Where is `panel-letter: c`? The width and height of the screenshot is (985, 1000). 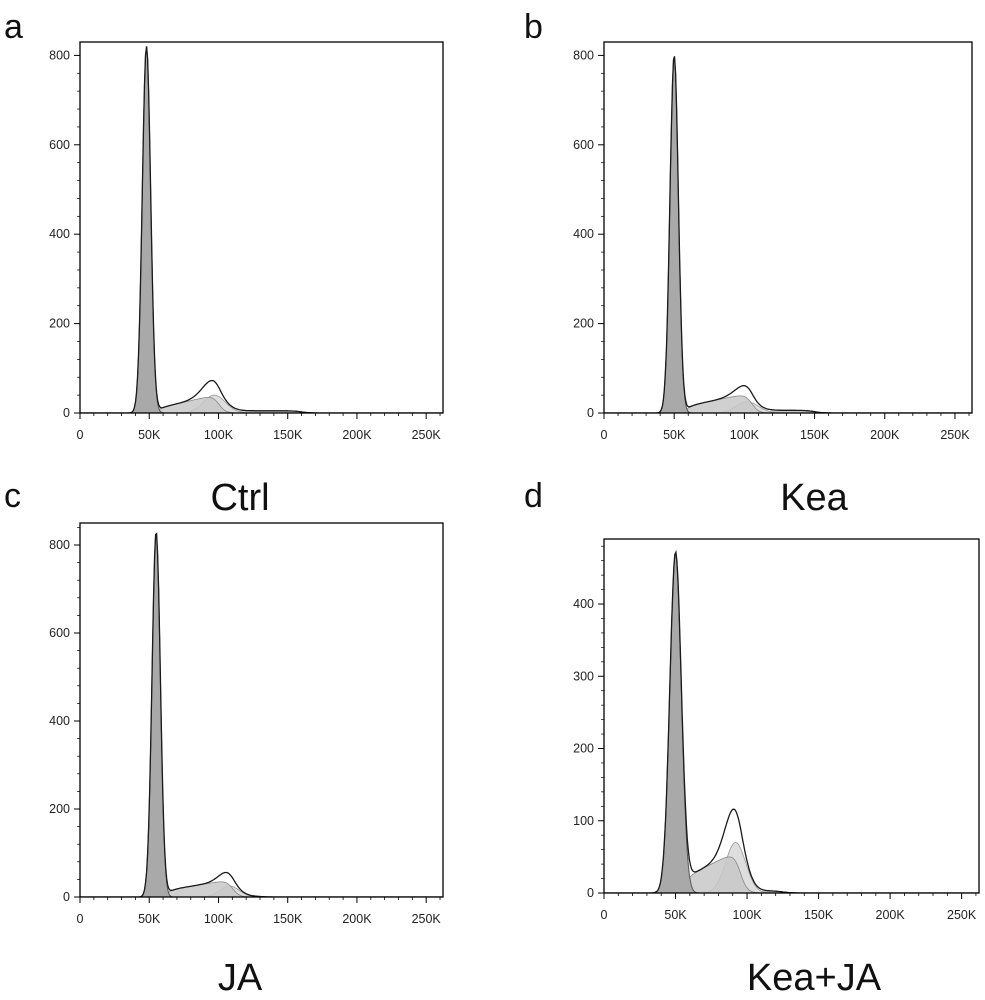
panel-letter: c is located at coordinates (12, 496).